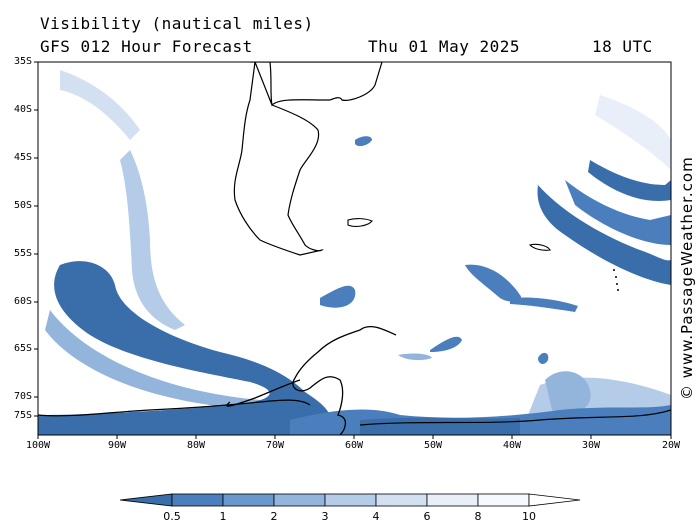 Image resolution: width=700 pixels, height=525 pixels. What do you see at coordinates (155, 360) in the screenshot?
I see `haze-band-south` at bounding box center [155, 360].